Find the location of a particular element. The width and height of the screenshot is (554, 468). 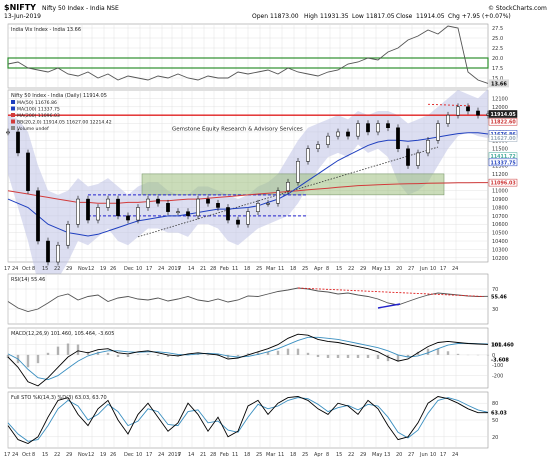

symbol-title: $NIFTY is located at coordinates (20, 7).